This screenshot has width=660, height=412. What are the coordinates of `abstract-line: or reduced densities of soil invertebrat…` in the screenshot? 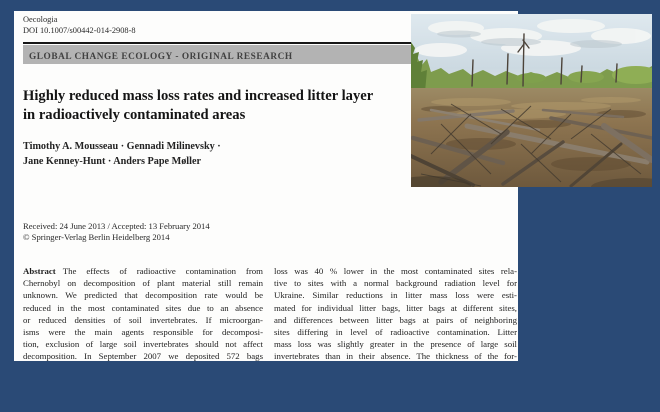 It's located at (143, 319).